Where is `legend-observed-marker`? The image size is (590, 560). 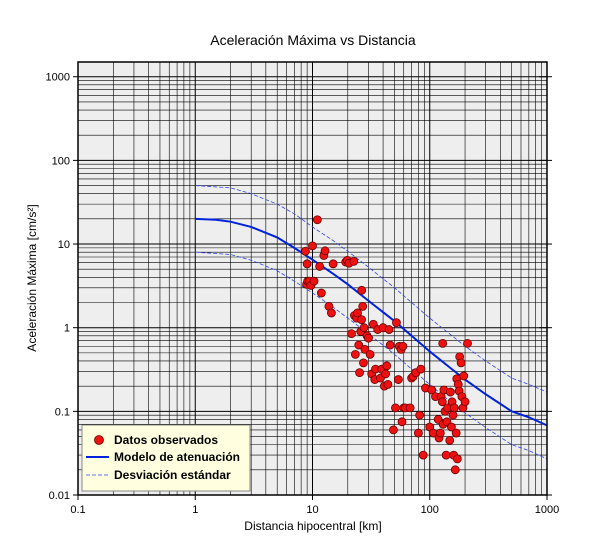
legend-observed-marker is located at coordinates (99, 440).